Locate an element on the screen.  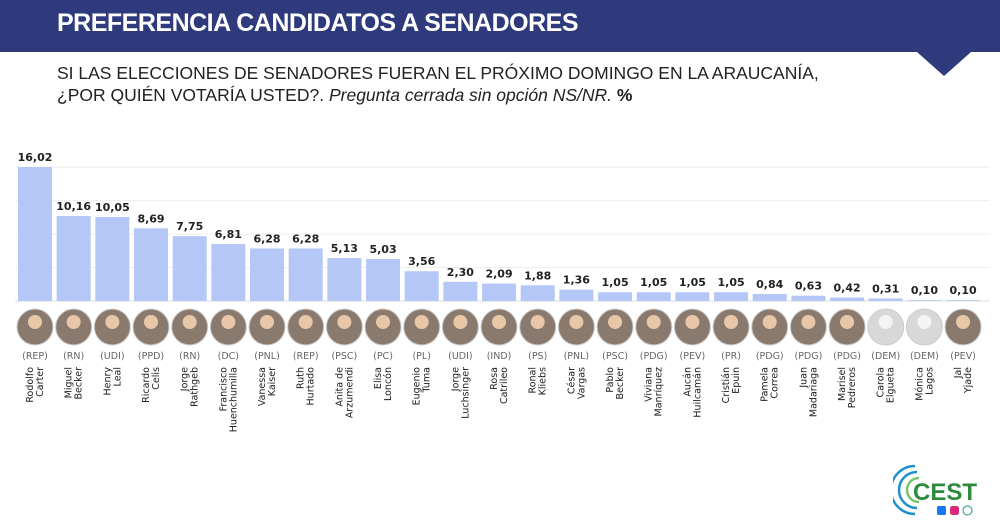
candidate-last-name: Yjade is located at coordinates (968, 380).